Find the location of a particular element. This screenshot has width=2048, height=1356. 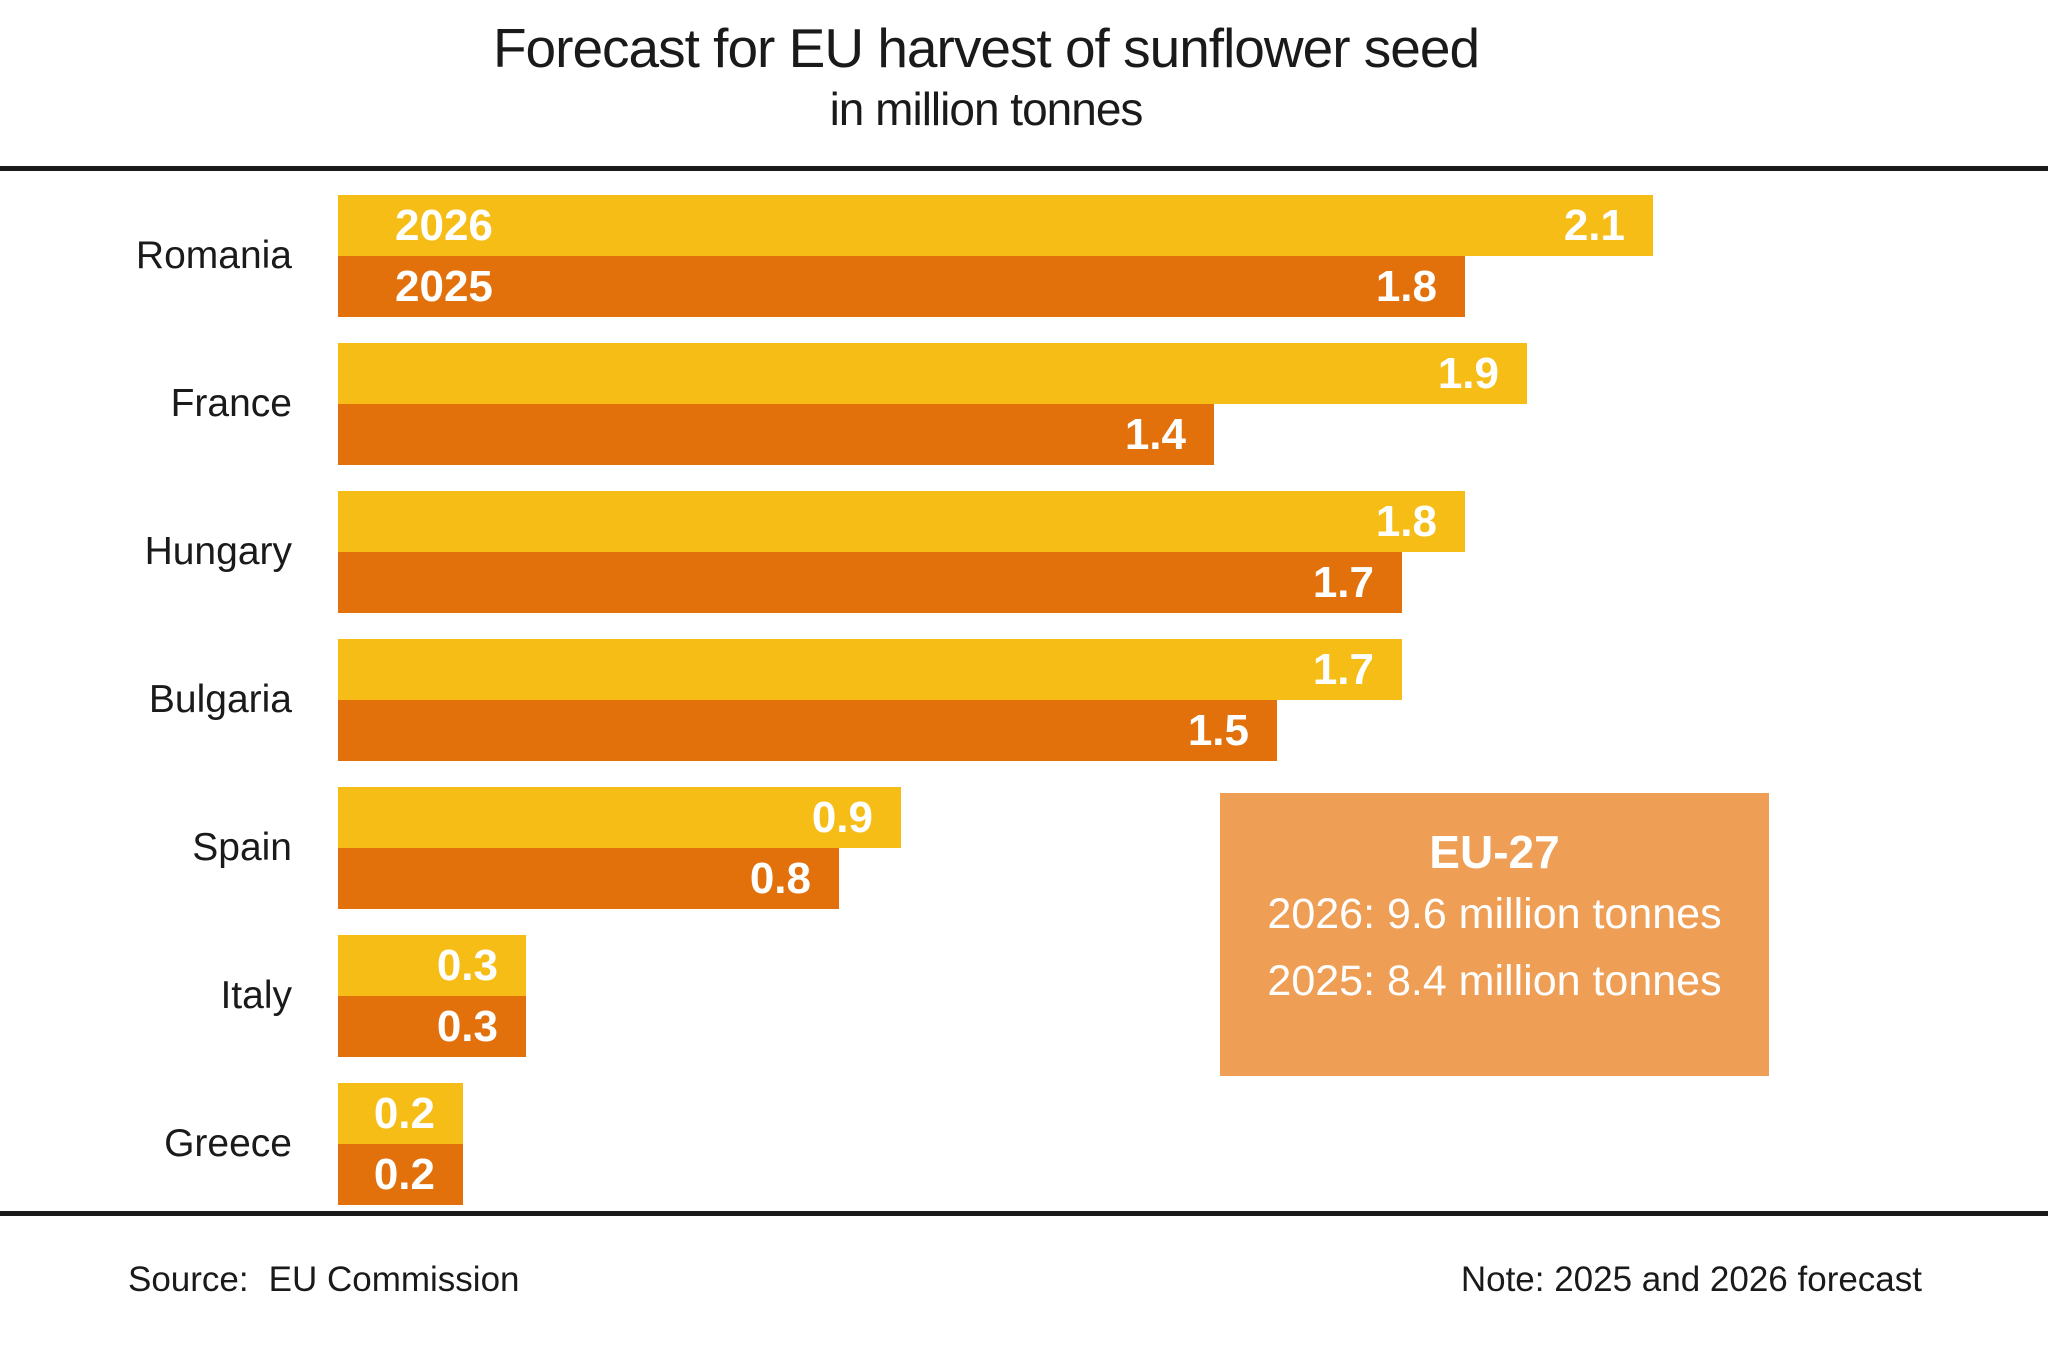

top-divider is located at coordinates (1024, 168).